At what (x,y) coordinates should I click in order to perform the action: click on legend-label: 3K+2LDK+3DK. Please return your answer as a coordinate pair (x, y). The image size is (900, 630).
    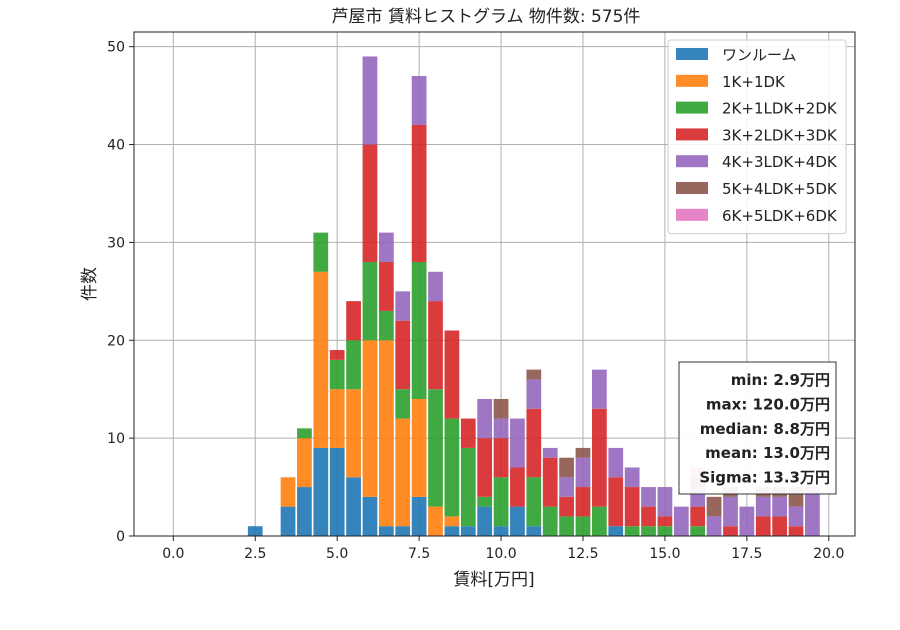
    Looking at the image, I should click on (780, 135).